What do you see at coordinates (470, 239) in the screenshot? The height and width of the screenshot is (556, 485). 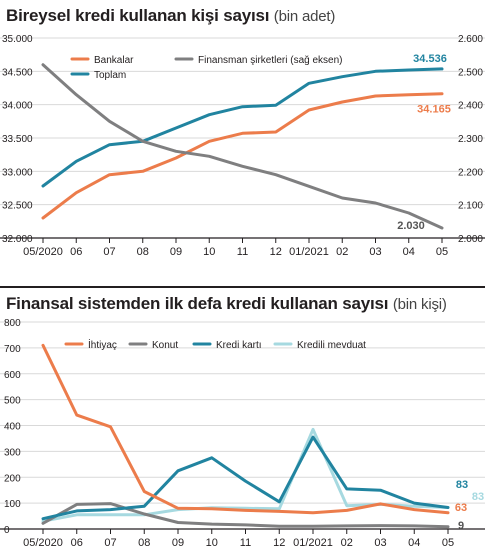 I see `y-tick-label-right: 2.000` at bounding box center [470, 239].